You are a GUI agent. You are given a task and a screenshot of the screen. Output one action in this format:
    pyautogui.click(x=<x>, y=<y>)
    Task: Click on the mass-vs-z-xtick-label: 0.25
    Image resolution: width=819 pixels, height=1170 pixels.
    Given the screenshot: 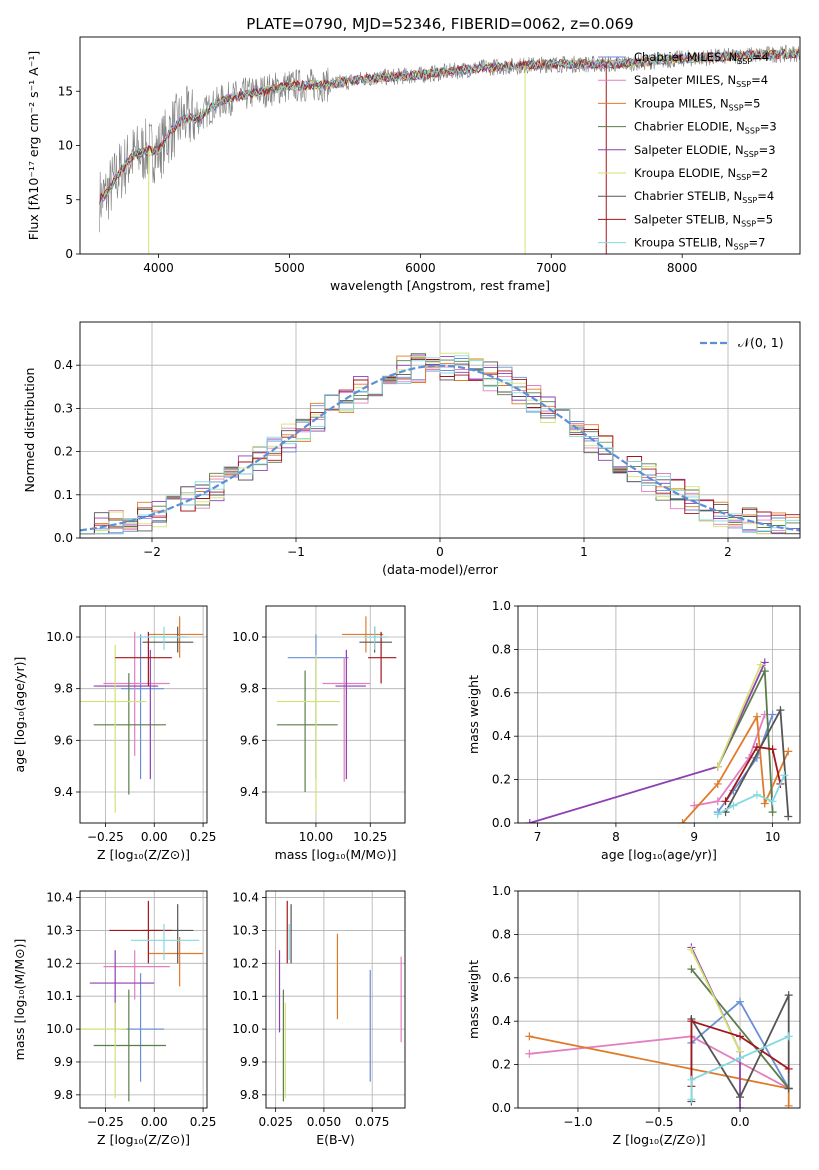 What is the action you would take?
    pyautogui.click(x=203, y=1122)
    